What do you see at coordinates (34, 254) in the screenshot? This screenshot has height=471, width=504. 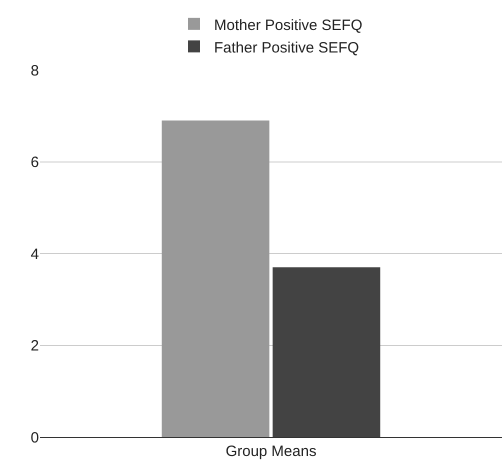 I see `y-tick-label: 4` at bounding box center [34, 254].